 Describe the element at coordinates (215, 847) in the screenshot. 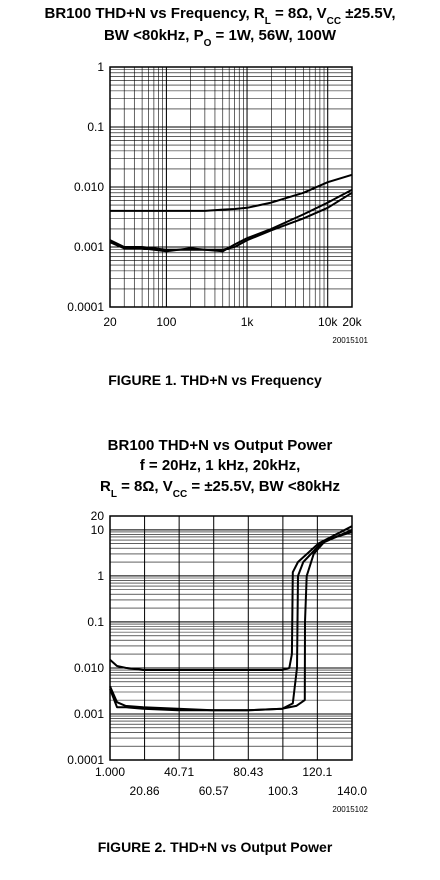

I see `figure-caption: FIGURE 2. THD+N vs Output Power` at that location.